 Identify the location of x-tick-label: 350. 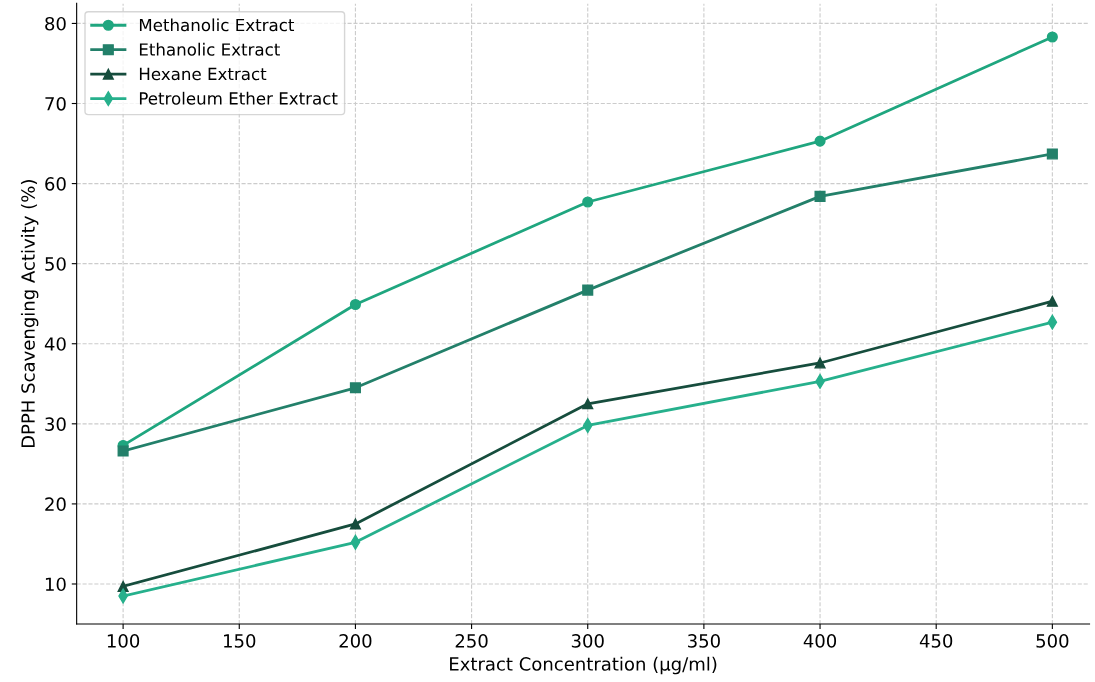
(704, 641).